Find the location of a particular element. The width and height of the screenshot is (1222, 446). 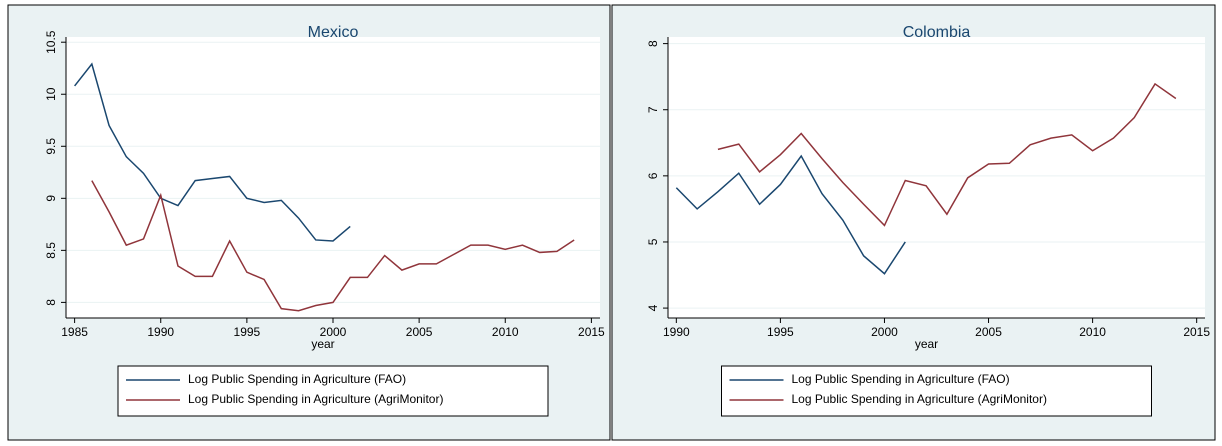

y-tick-label: 9 is located at coordinates (51, 198).